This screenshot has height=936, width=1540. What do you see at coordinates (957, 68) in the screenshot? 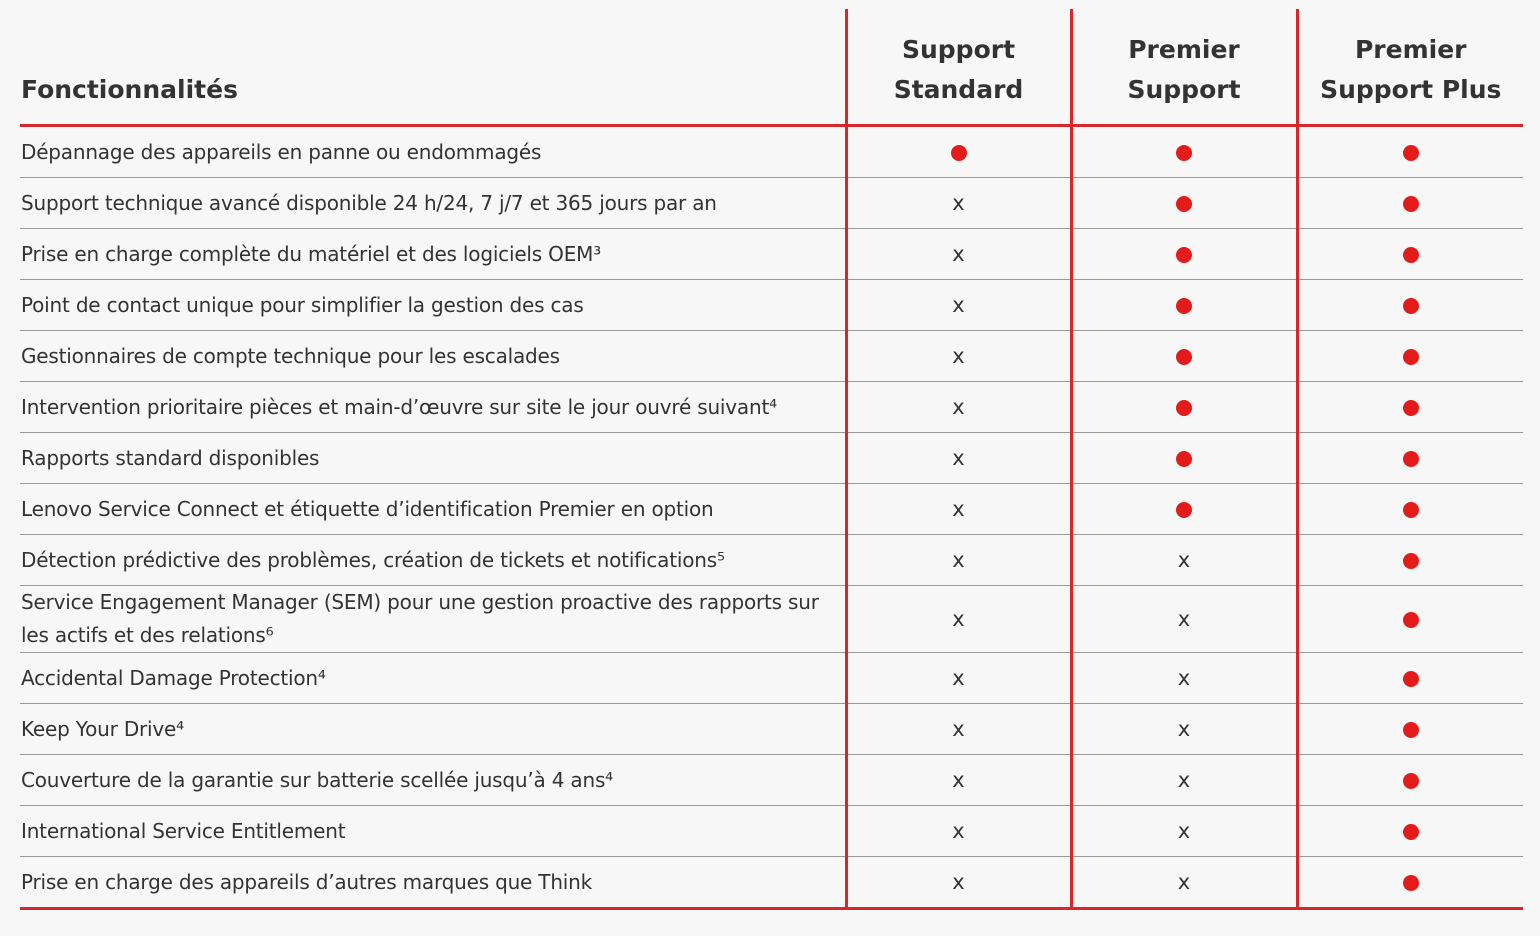
I see `column-header: Support Standard` at bounding box center [957, 68].